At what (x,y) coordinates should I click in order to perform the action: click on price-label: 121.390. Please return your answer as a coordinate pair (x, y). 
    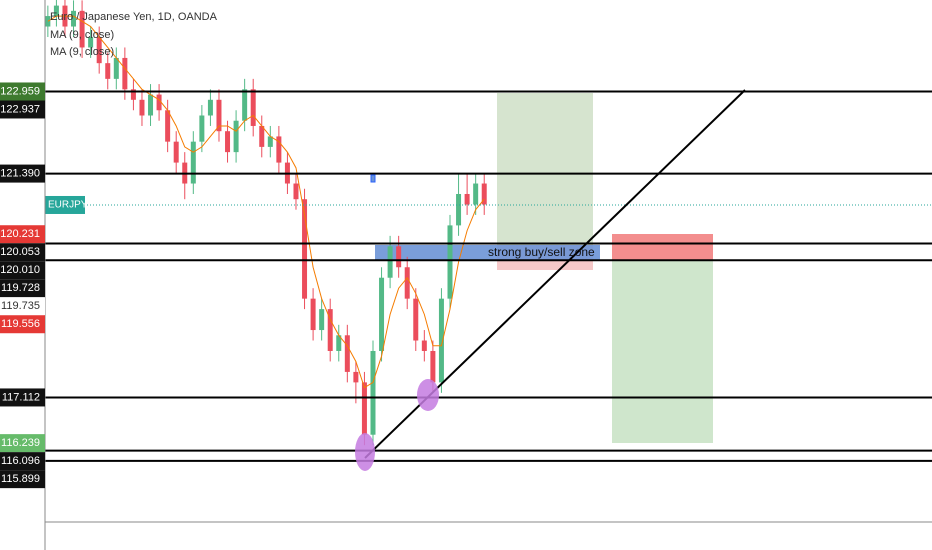
    Looking at the image, I should click on (20, 173).